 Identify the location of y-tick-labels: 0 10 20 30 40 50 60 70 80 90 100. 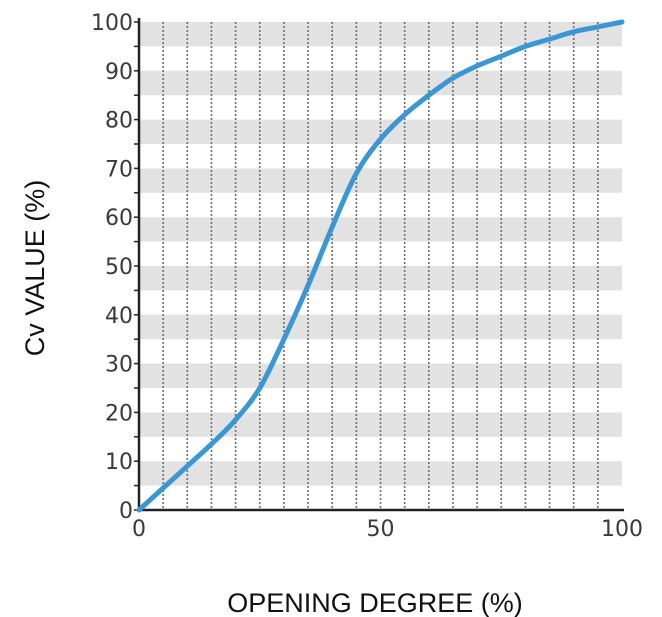
(112, 267).